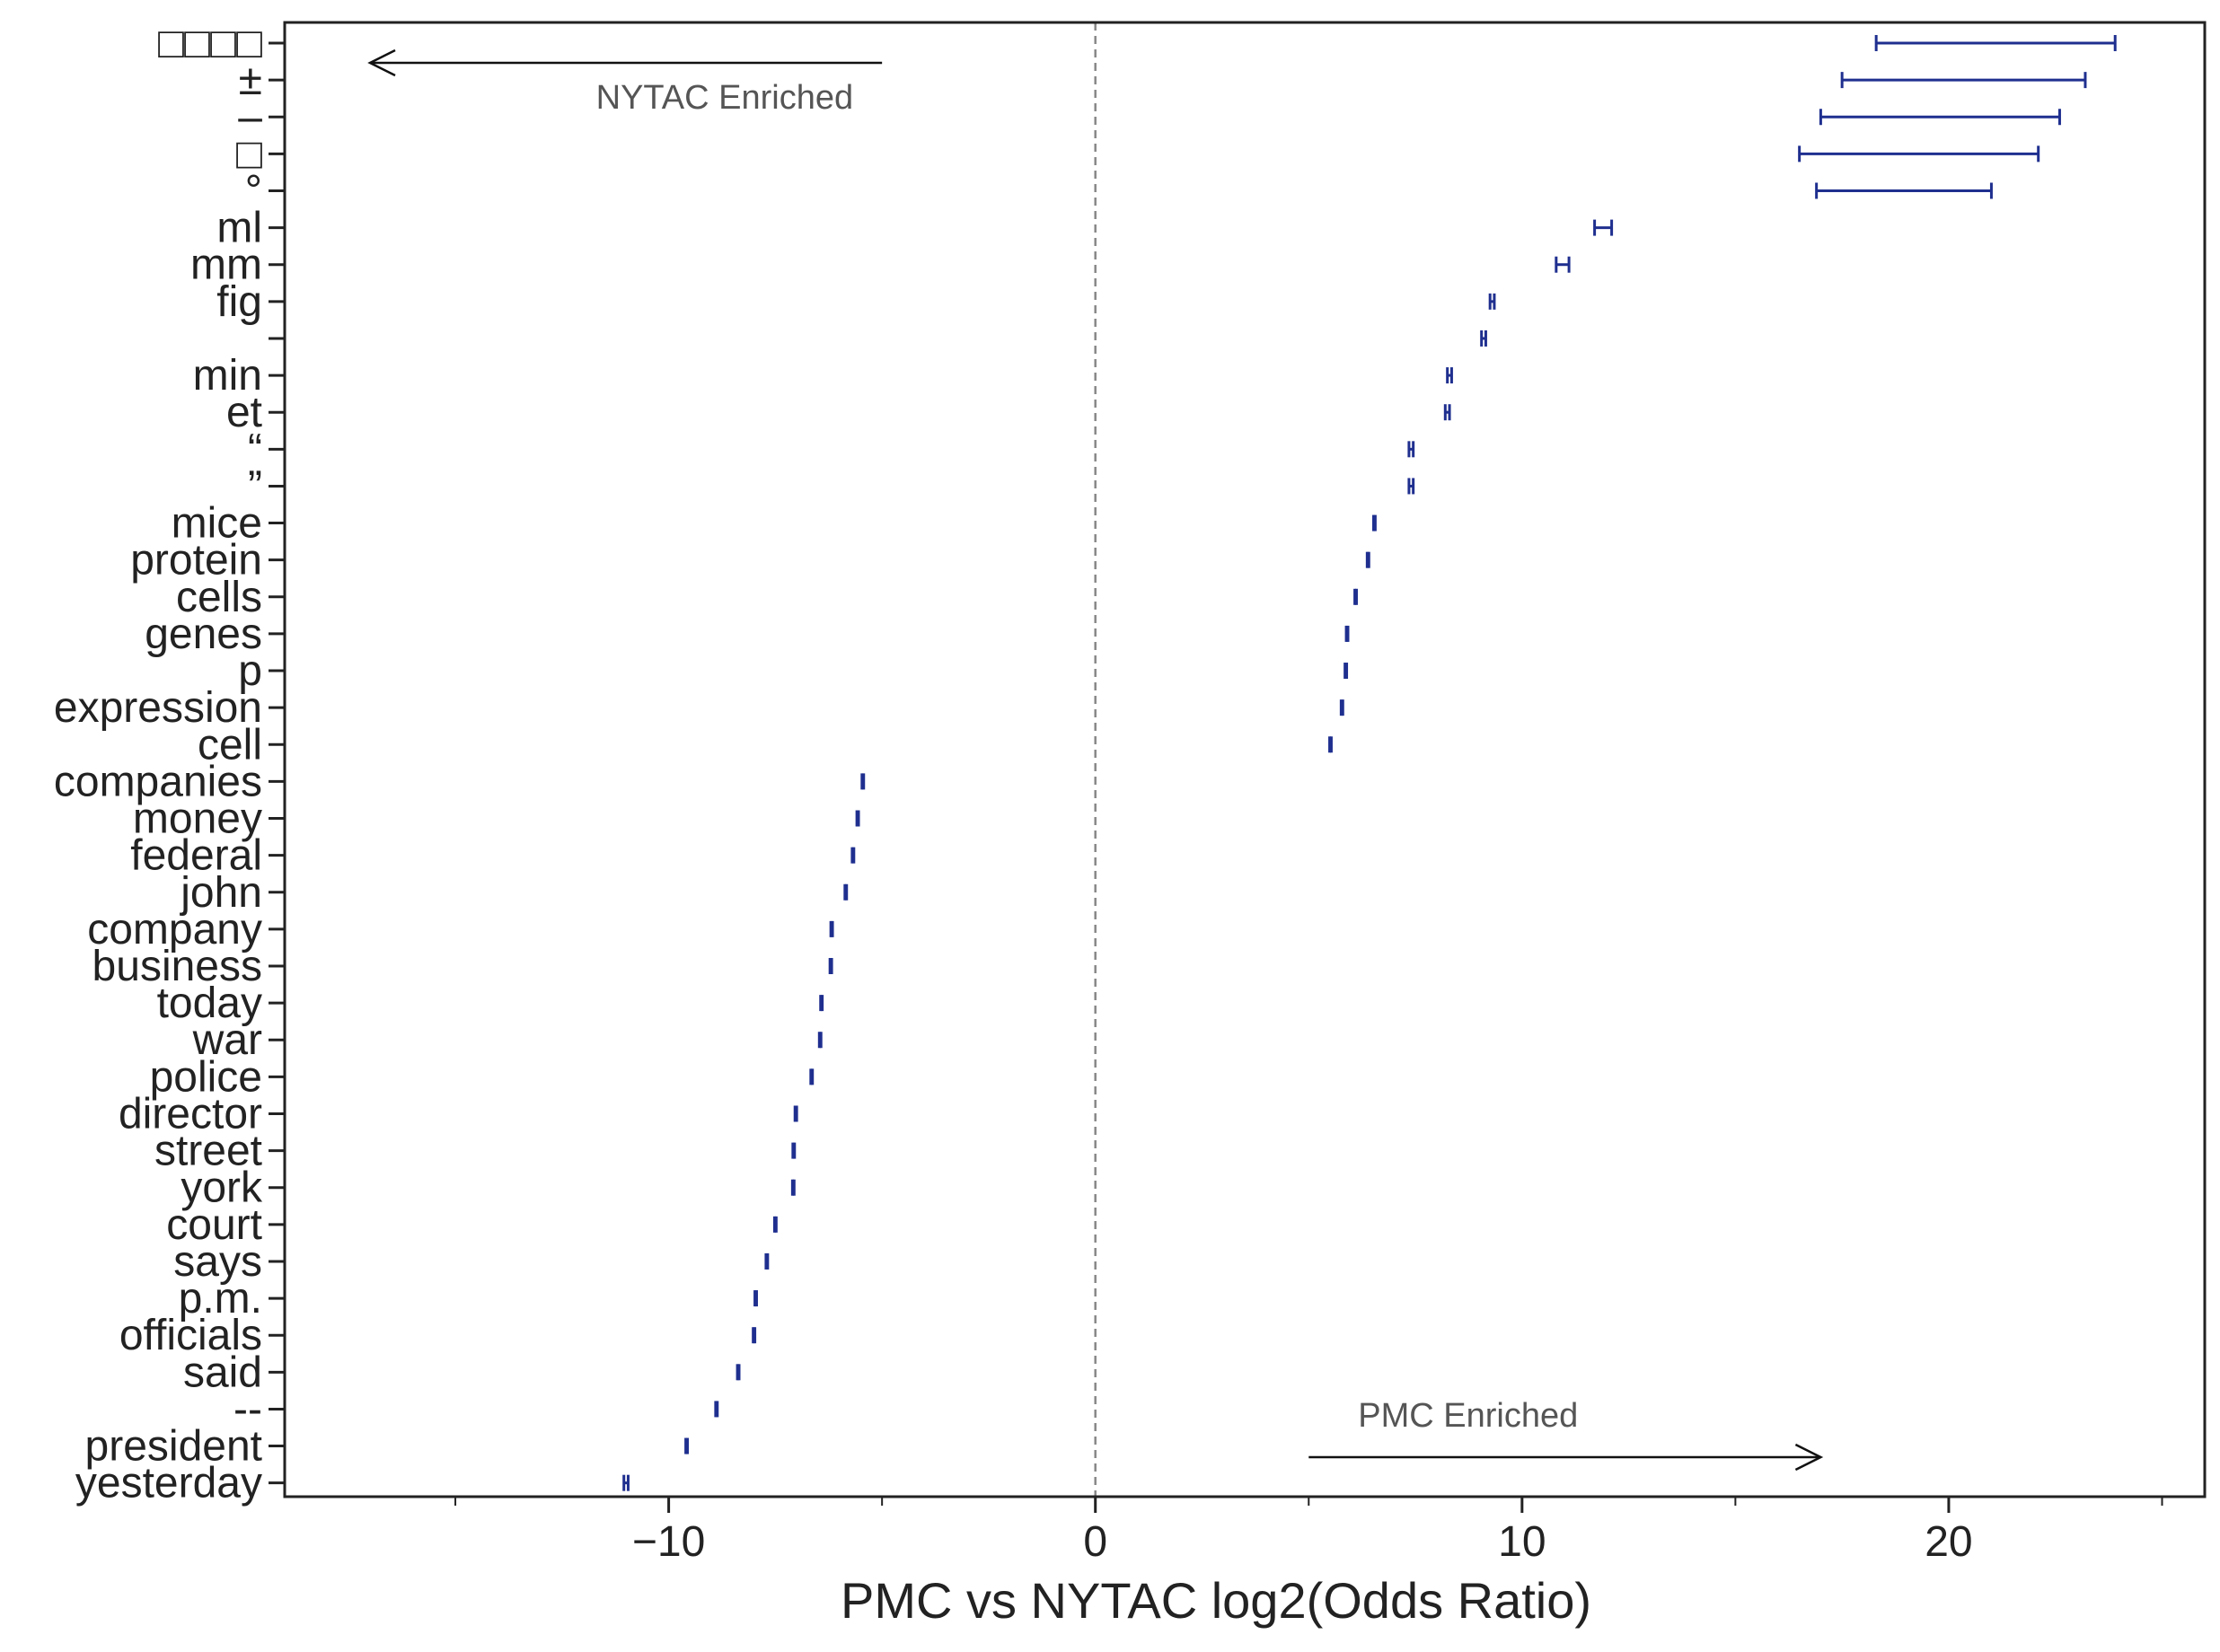 This screenshot has width=2220, height=1652. What do you see at coordinates (250, 117) in the screenshot?
I see `y-tick-label: –` at bounding box center [250, 117].